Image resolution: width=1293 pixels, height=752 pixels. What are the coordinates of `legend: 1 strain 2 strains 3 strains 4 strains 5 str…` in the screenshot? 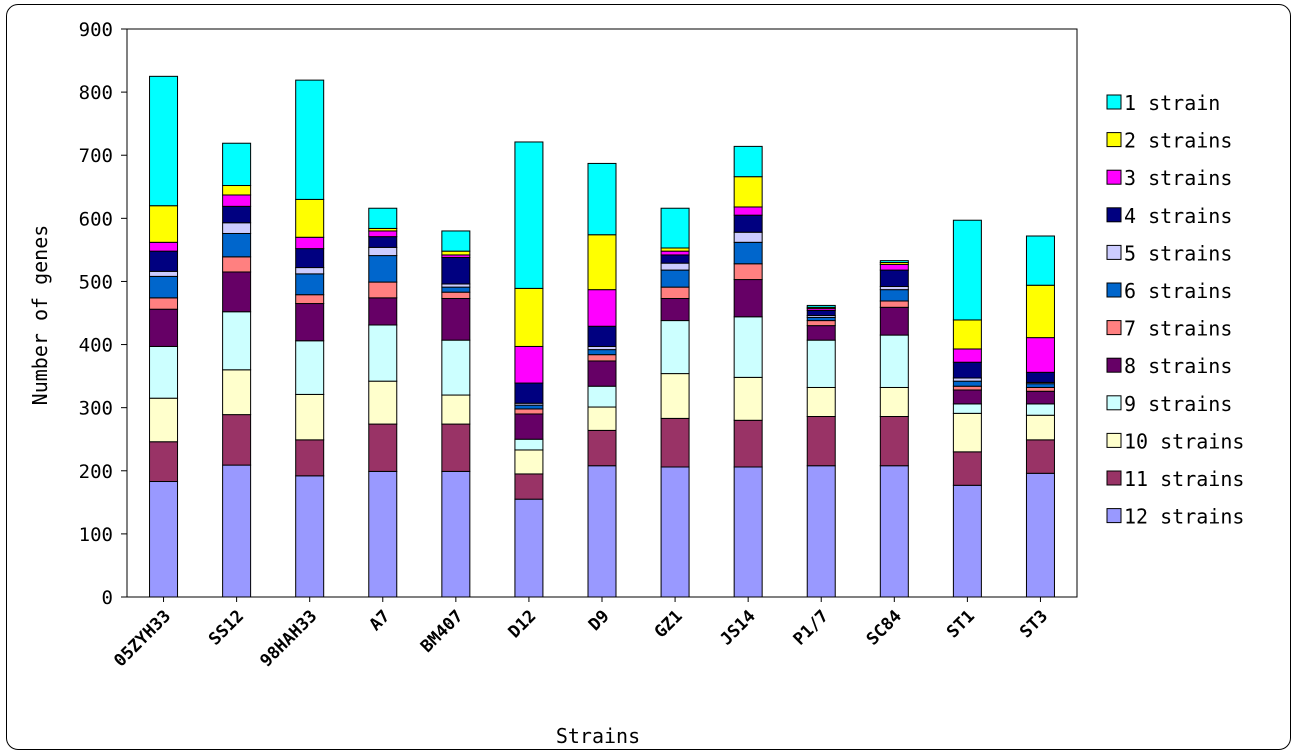 It's located at (1175, 310).